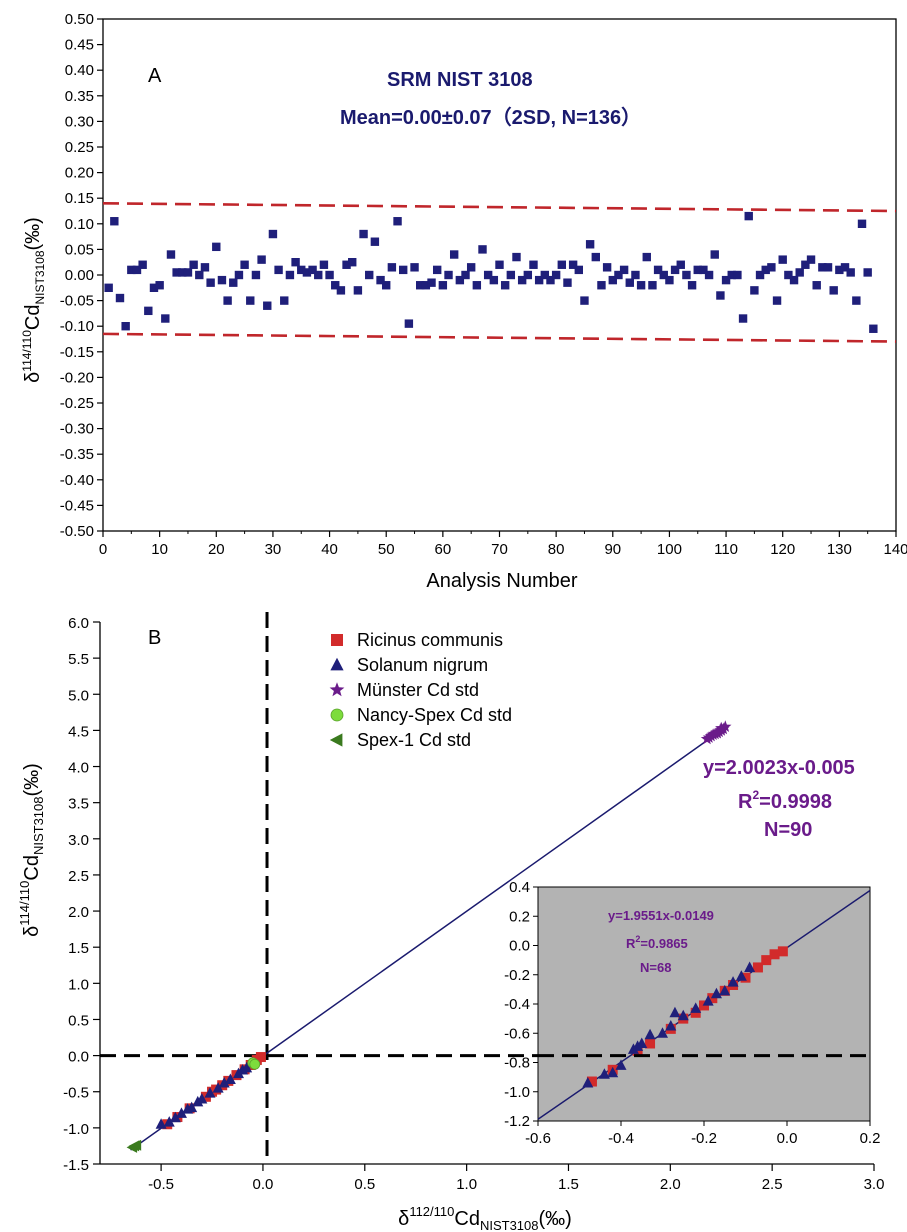 Image resolution: width=907 pixels, height=1232 pixels. I want to click on b-y-tick-label: -0.5, so click(76, 1093).